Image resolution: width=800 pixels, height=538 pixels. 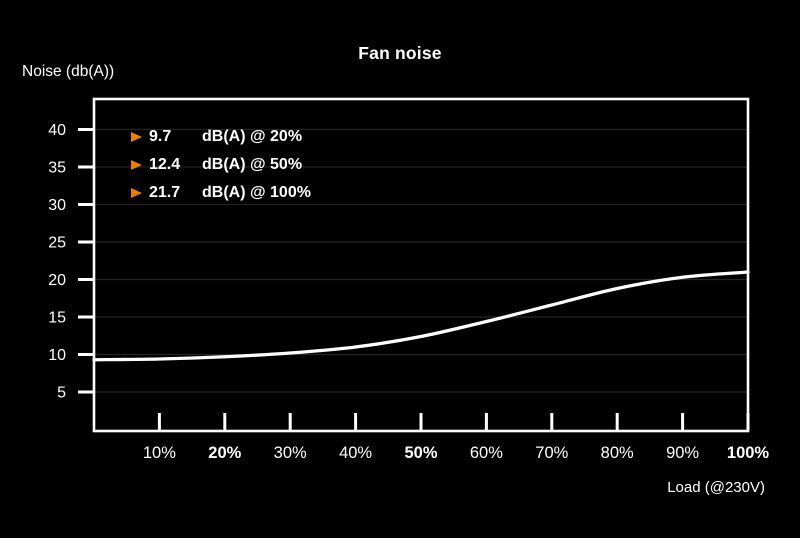 What do you see at coordinates (748, 453) in the screenshot?
I see `x-tick-label: 100%` at bounding box center [748, 453].